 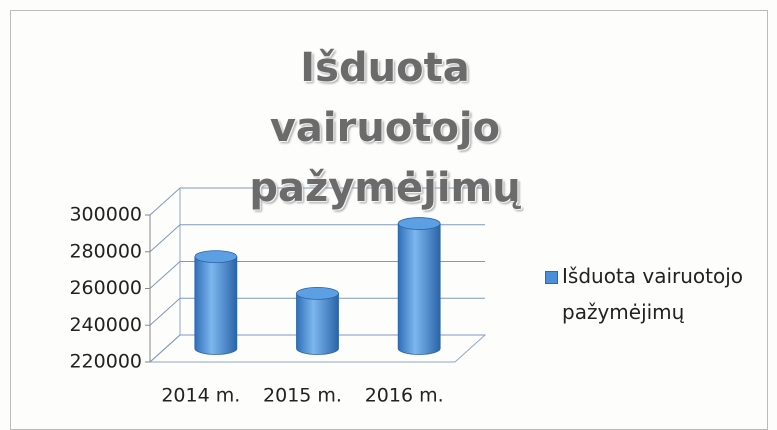 What do you see at coordinates (385, 128) in the screenshot?
I see `chart-title: Išduota vairuotojo pažymėjimų` at bounding box center [385, 128].